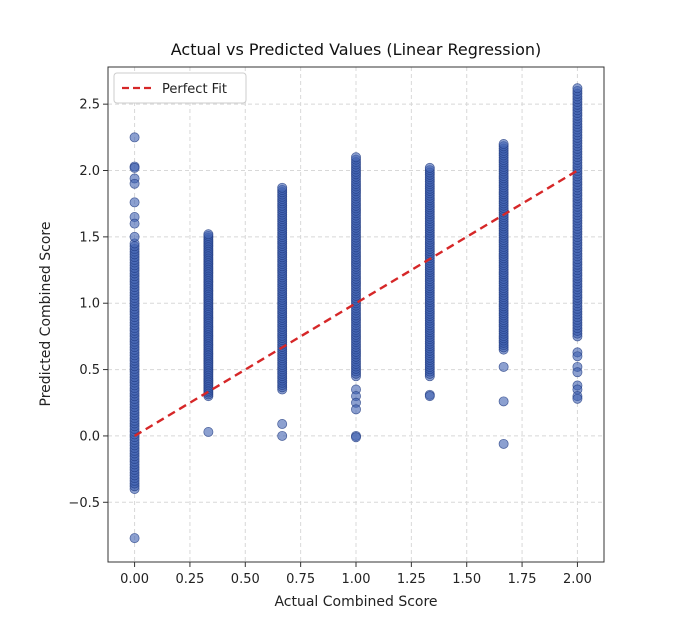 This screenshot has width=680, height=640. What do you see at coordinates (522, 579) in the screenshot?
I see `x-tick-label: 1.75` at bounding box center [522, 579].